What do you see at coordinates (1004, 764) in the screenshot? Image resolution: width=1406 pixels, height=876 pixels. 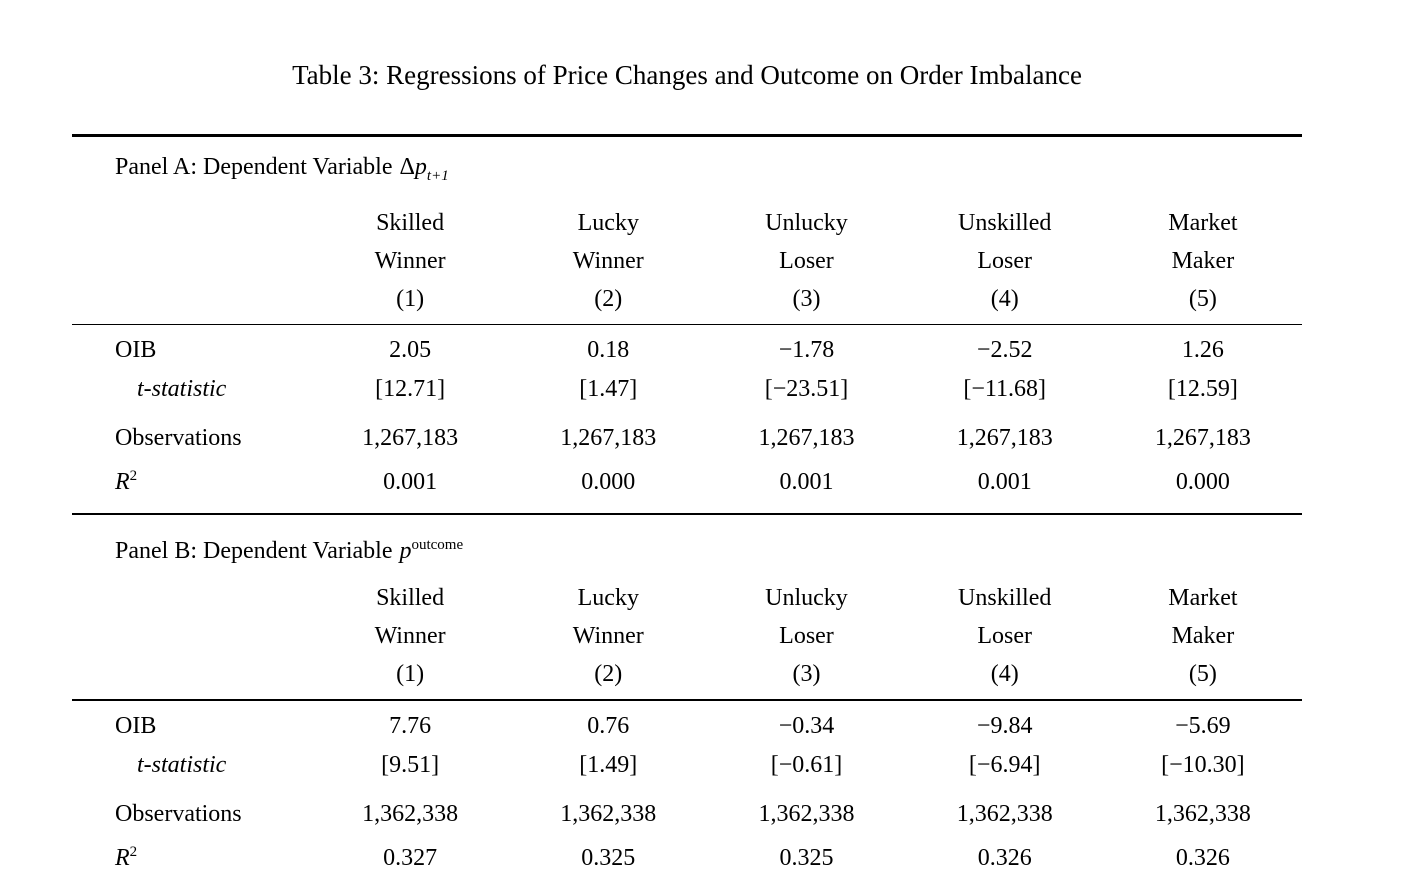 I see `table-cell: [−6.94]` at bounding box center [1004, 764].